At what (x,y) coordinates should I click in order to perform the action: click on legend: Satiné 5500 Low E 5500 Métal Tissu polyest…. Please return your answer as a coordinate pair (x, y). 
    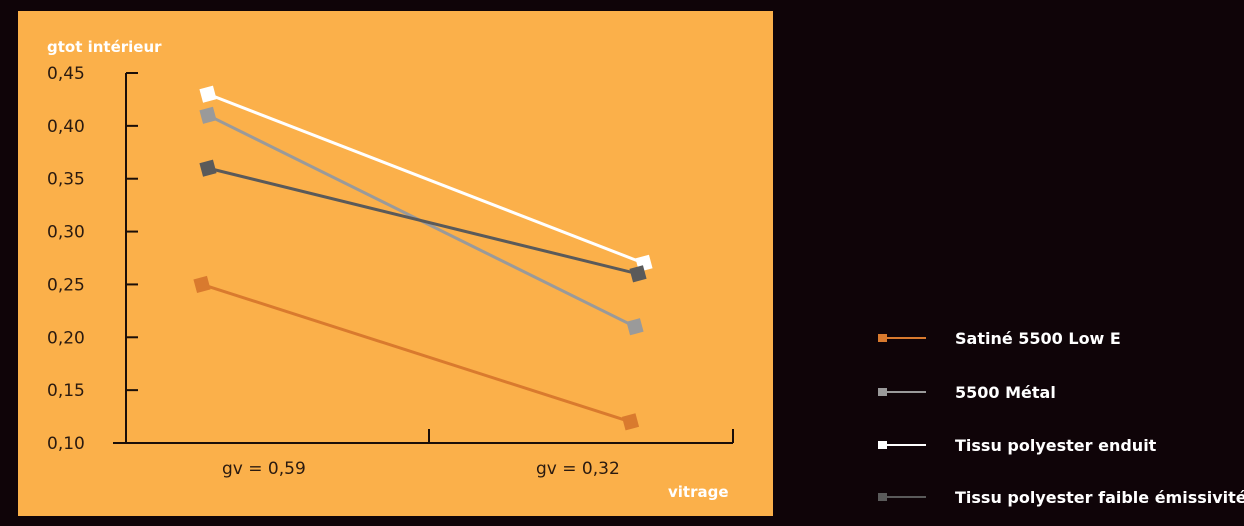
    Looking at the image, I should click on (1061, 418).